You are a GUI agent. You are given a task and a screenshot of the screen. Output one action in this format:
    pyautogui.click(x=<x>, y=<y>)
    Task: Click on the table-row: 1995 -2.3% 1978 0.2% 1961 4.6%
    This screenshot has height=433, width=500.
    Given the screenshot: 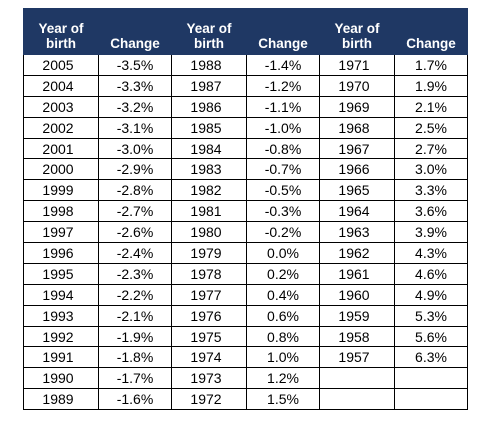 What is the action you would take?
    pyautogui.click(x=245, y=273)
    